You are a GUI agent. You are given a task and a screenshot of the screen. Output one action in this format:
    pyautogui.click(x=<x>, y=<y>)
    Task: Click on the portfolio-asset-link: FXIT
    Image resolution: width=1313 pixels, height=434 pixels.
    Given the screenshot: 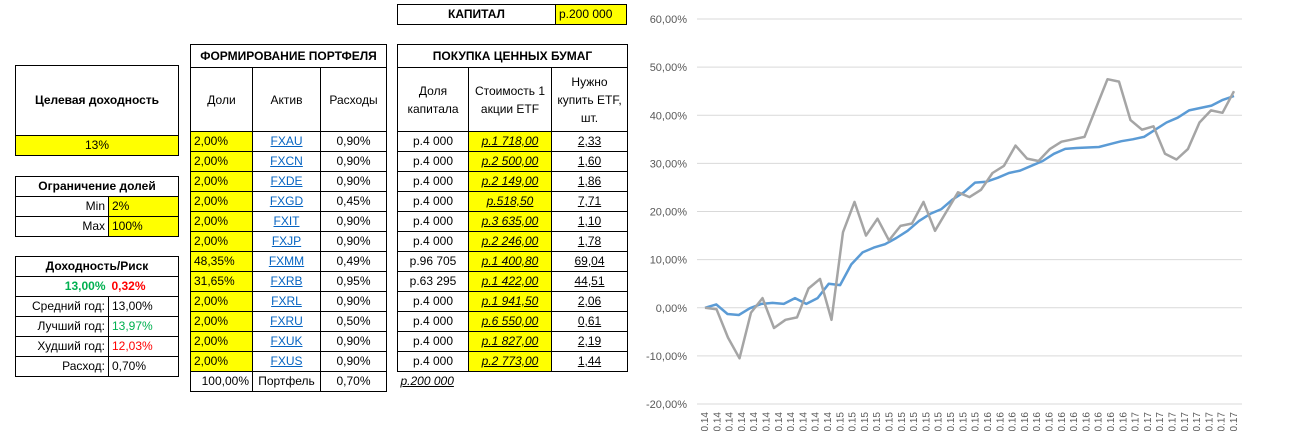 What is the action you would take?
    pyautogui.click(x=286, y=221)
    